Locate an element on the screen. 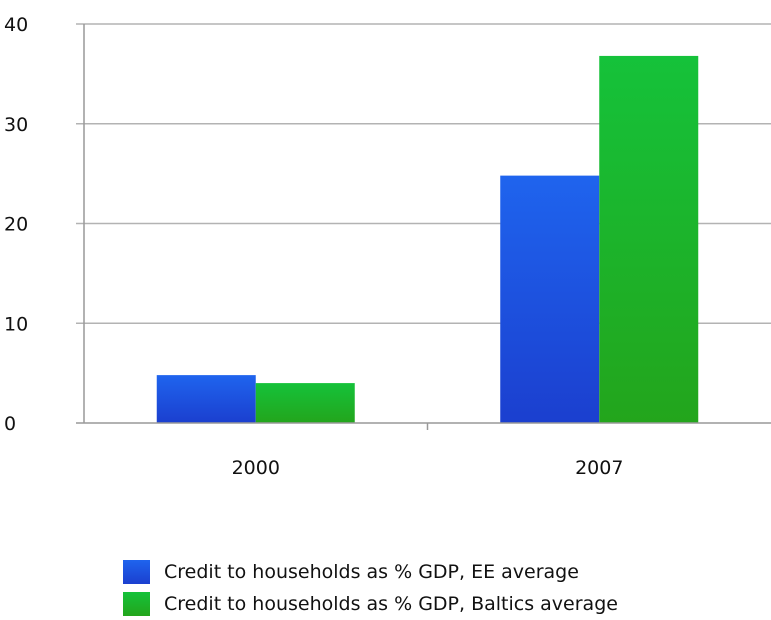  legend-swatch-baltics is located at coordinates (136, 604).